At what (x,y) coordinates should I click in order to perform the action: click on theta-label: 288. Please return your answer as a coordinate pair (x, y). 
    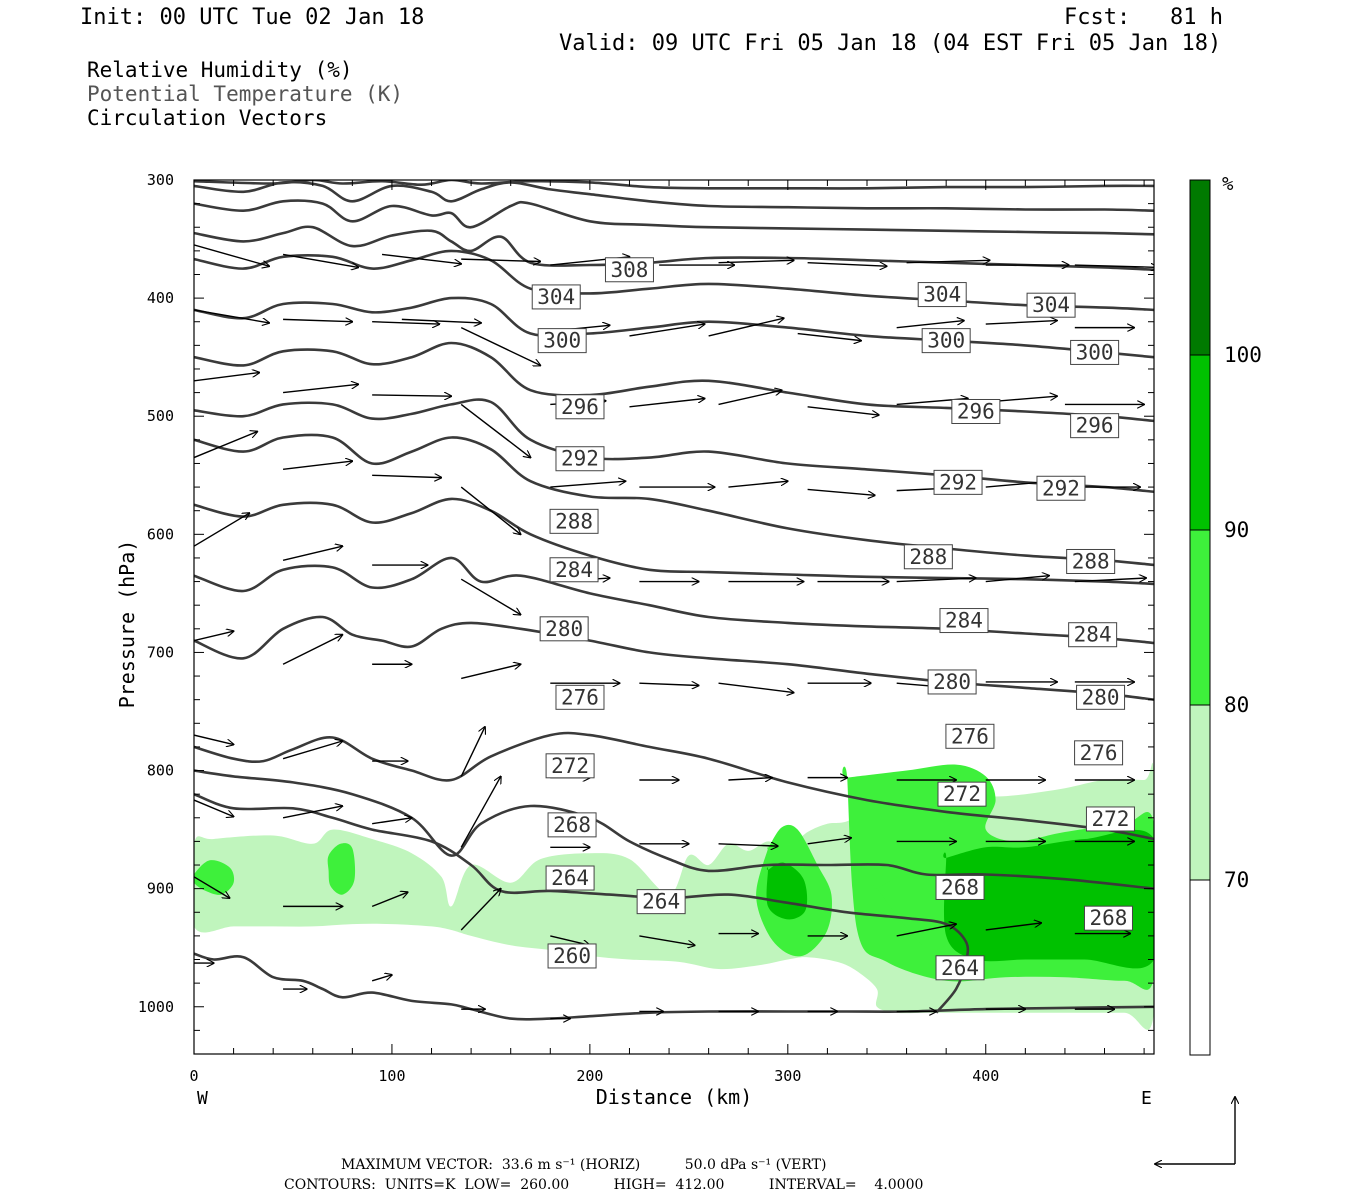
    Looking at the image, I should click on (928, 557).